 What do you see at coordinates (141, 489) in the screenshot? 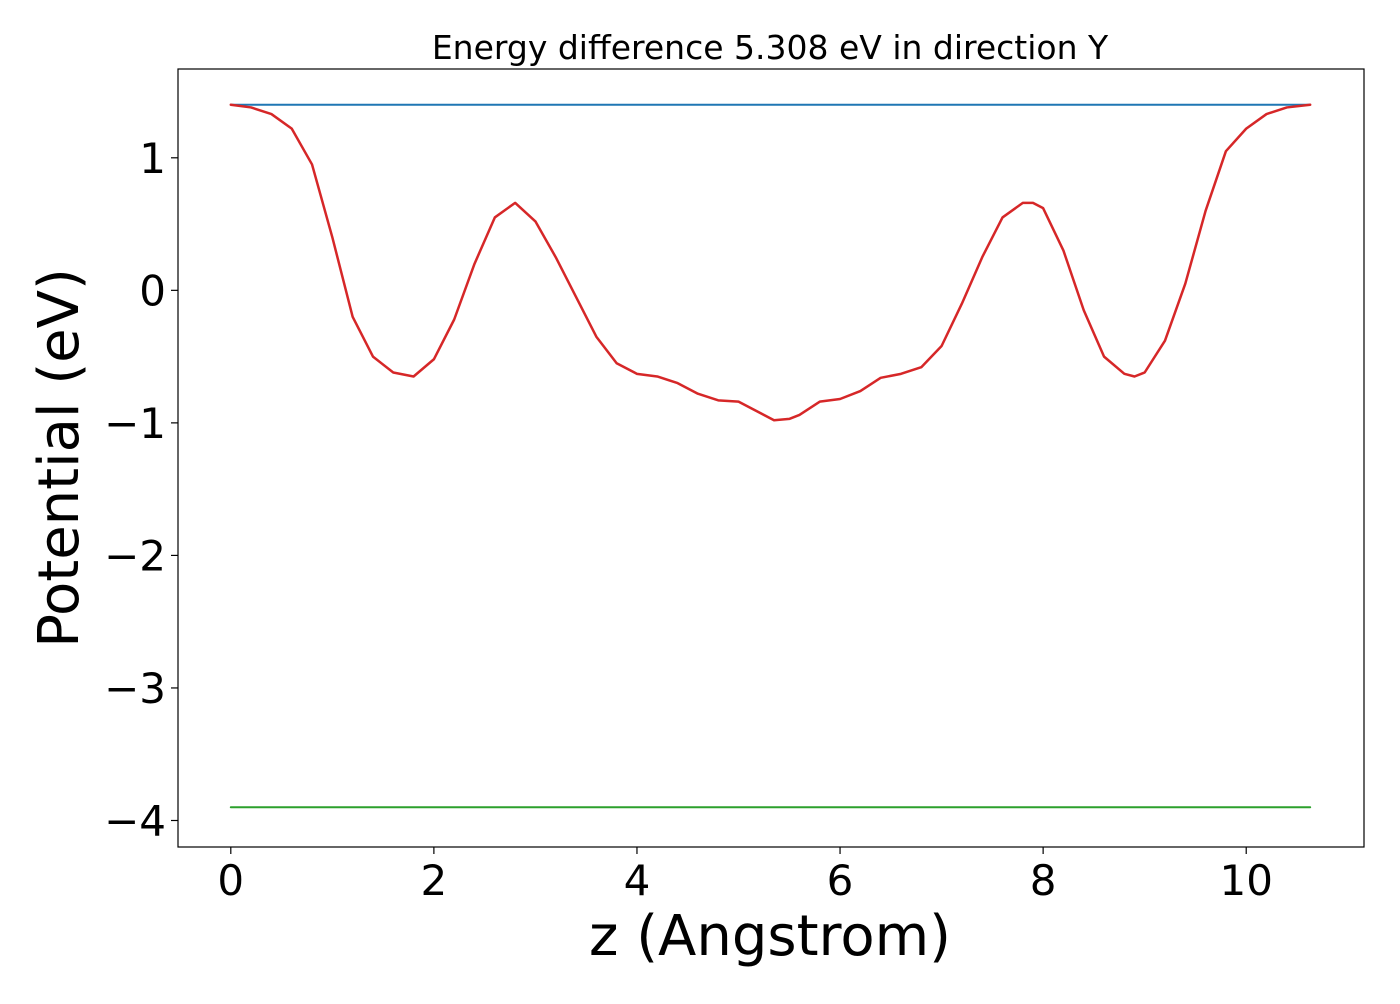
I see `y-axis-ticks: −4 −3 −2 −1 0 1` at bounding box center [141, 489].